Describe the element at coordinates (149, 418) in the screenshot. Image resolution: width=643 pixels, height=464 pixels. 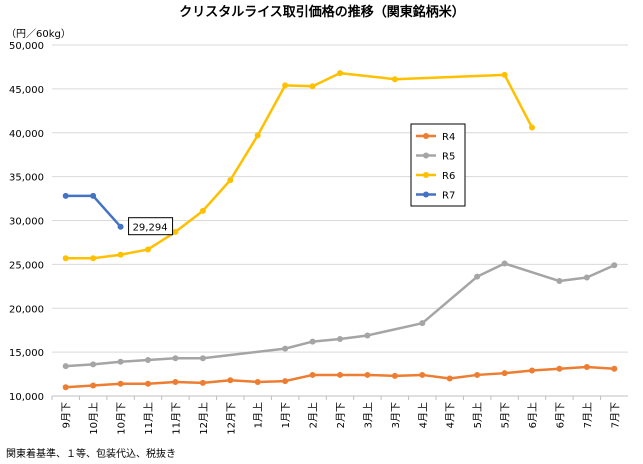
I see `x-tick-label: 11月上` at that location.